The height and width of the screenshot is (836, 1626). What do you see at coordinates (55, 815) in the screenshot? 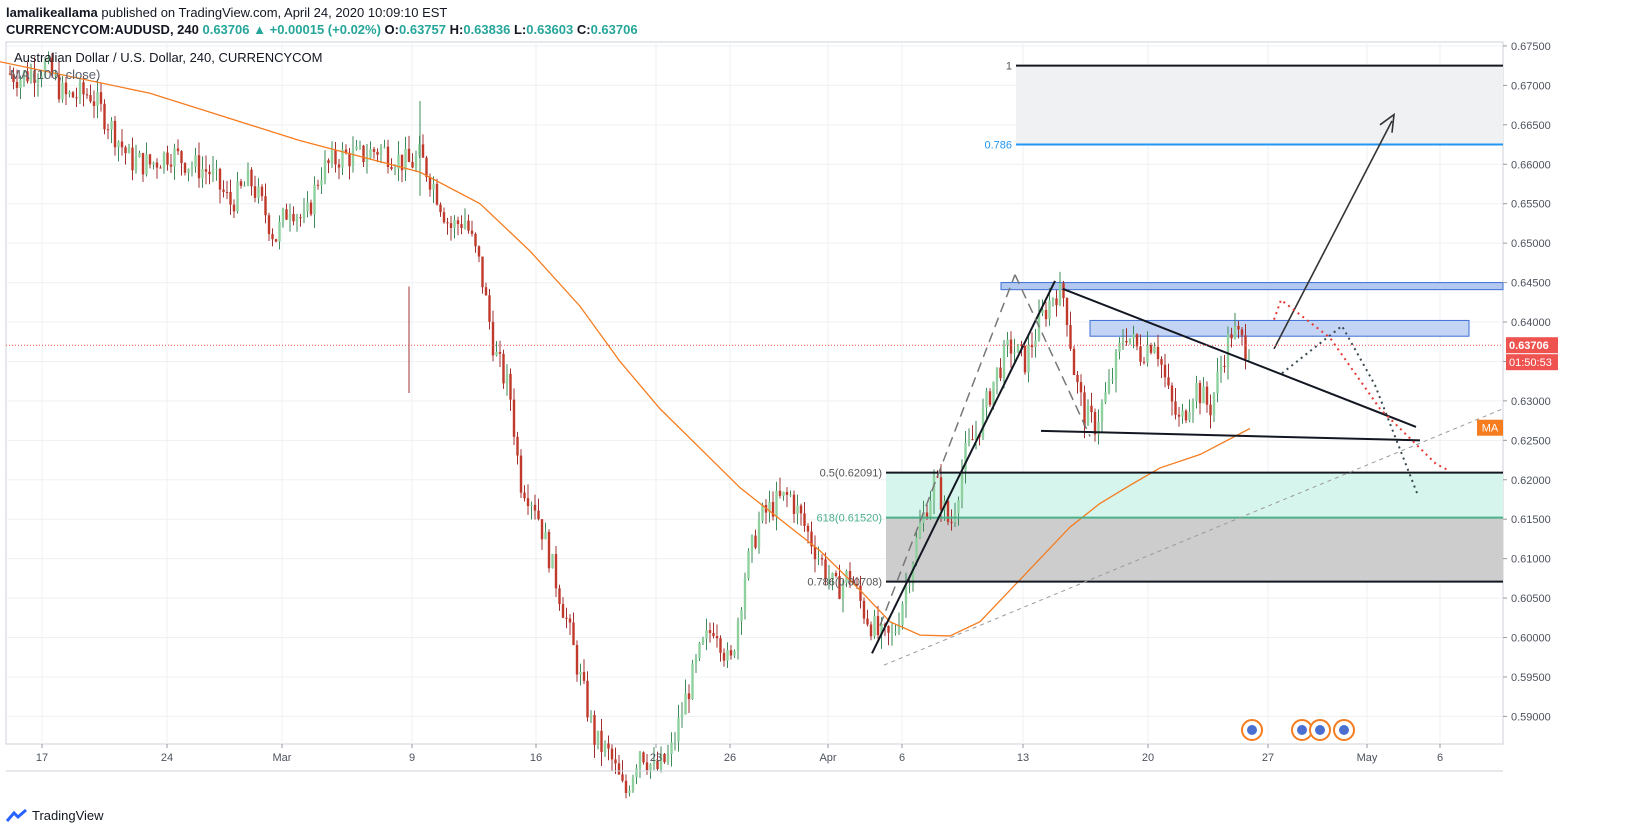
I see `tradingview-brand: TradingView` at bounding box center [55, 815].